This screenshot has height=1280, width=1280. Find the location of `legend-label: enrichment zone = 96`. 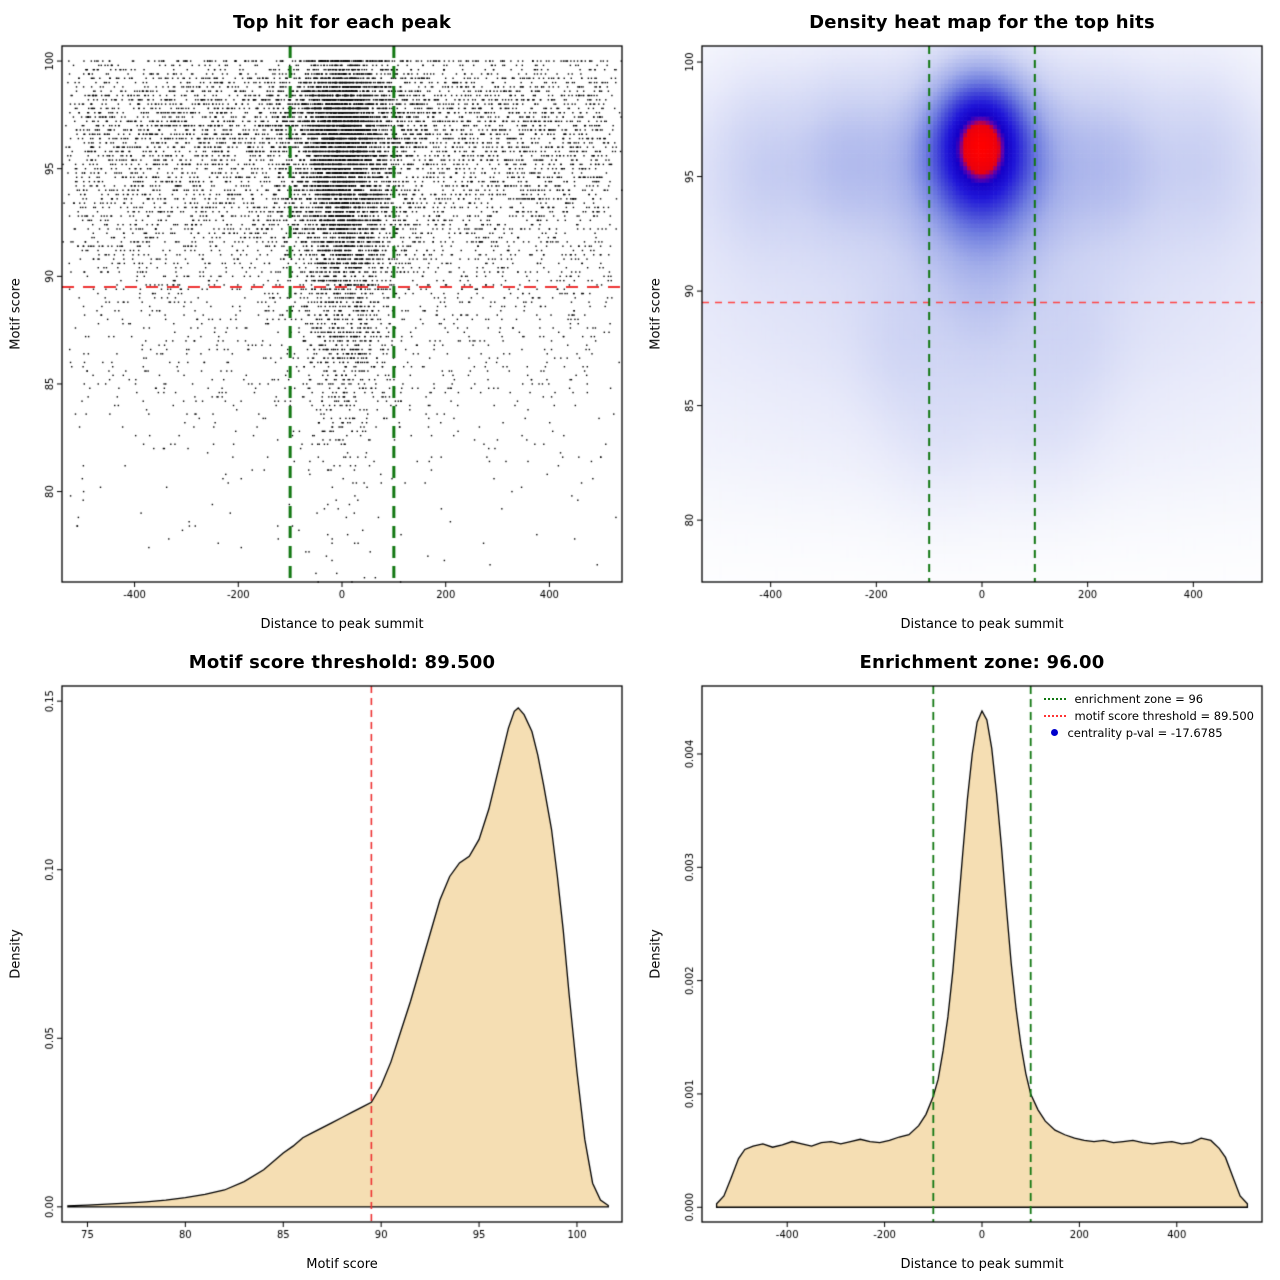

legend-label: enrichment zone = 96 is located at coordinates (1139, 698).